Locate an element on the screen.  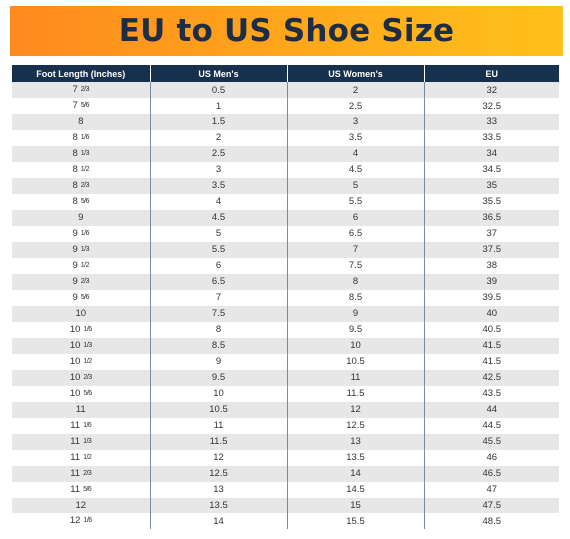
foot-length-cell: 9 5/6 is located at coordinates (81, 297).